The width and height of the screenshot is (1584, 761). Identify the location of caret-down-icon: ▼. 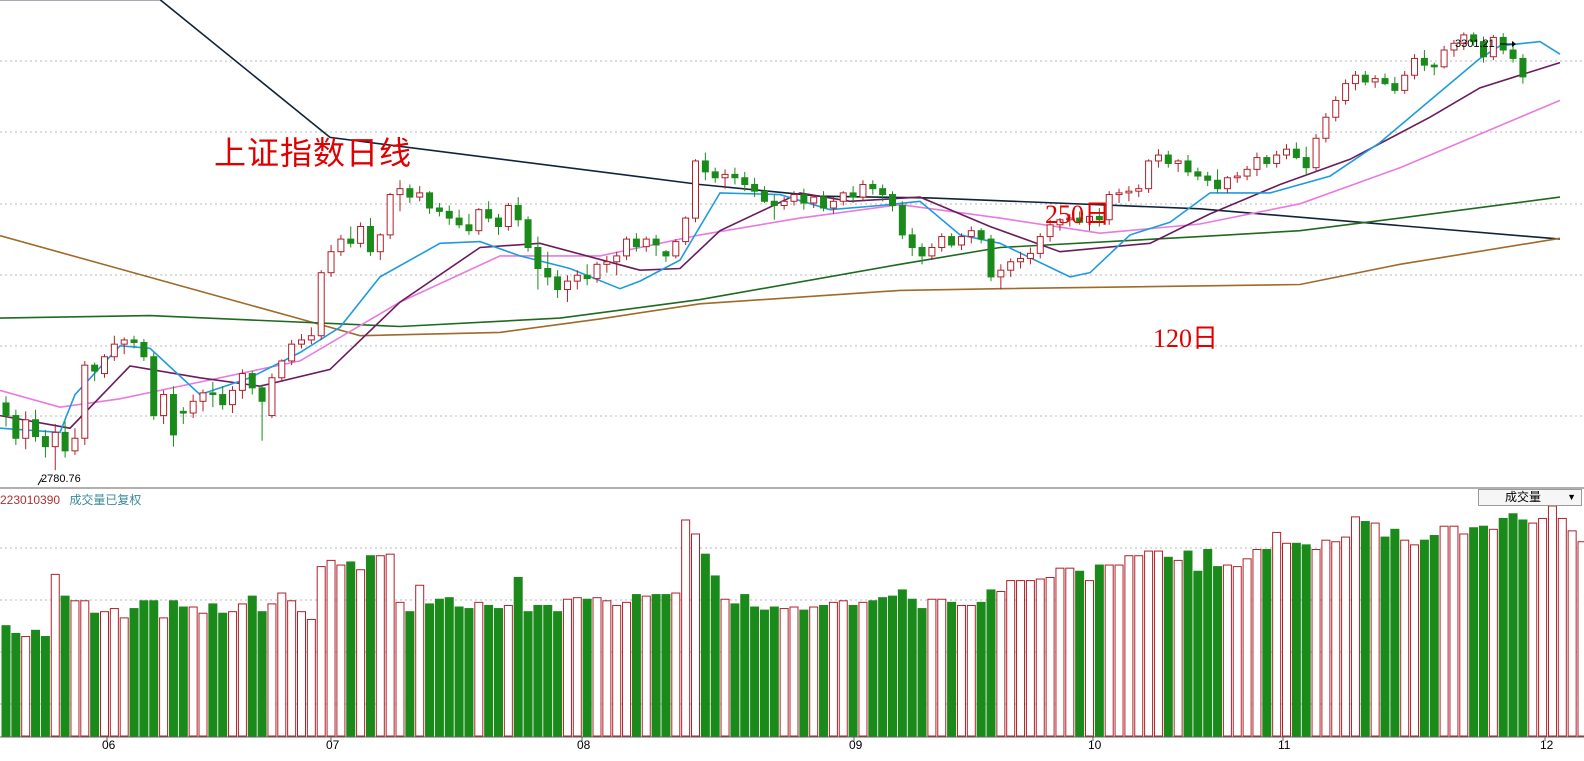
(1571, 497).